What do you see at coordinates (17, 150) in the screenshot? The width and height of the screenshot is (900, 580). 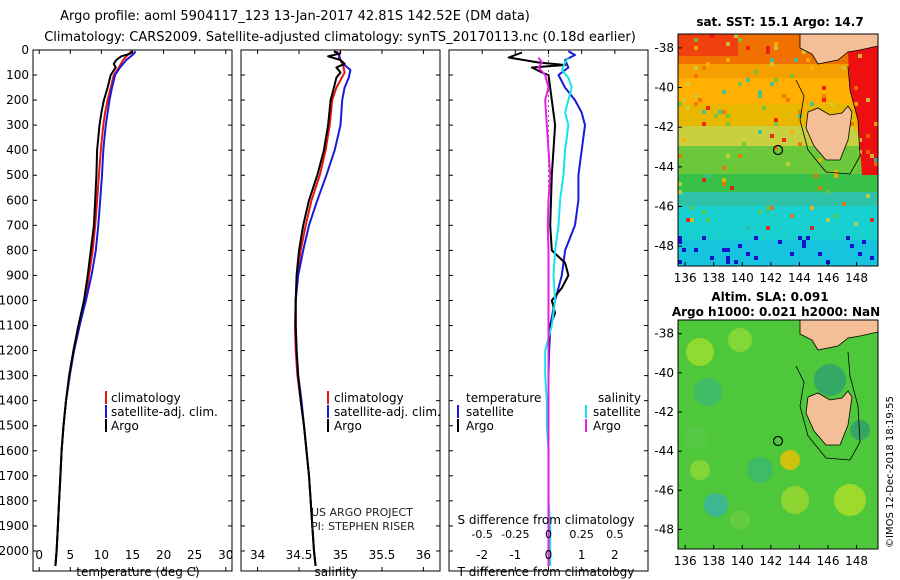 I see `depth-tick-label: 400` at bounding box center [17, 150].